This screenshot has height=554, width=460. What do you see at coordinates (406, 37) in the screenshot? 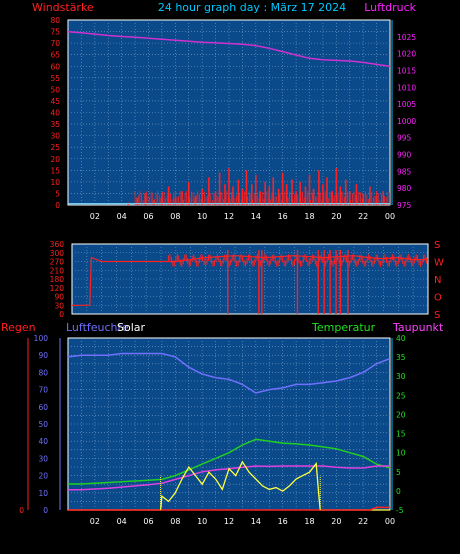
I see `pressure-y-tick: 1025` at bounding box center [406, 37].